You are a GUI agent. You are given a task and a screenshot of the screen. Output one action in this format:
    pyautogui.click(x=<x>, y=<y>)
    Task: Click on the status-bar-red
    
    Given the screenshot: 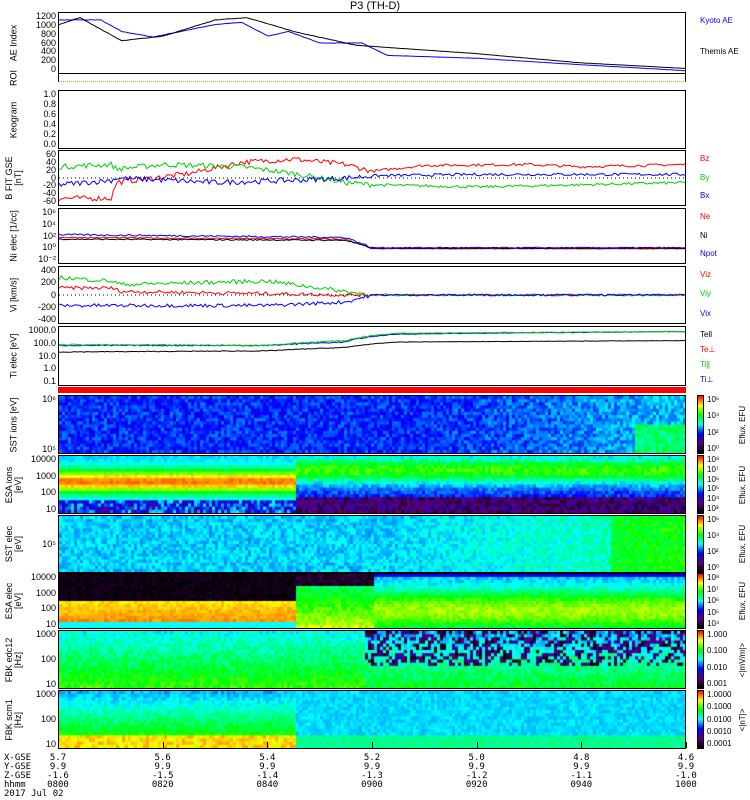 What is the action you would take?
    pyautogui.click(x=372, y=390)
    